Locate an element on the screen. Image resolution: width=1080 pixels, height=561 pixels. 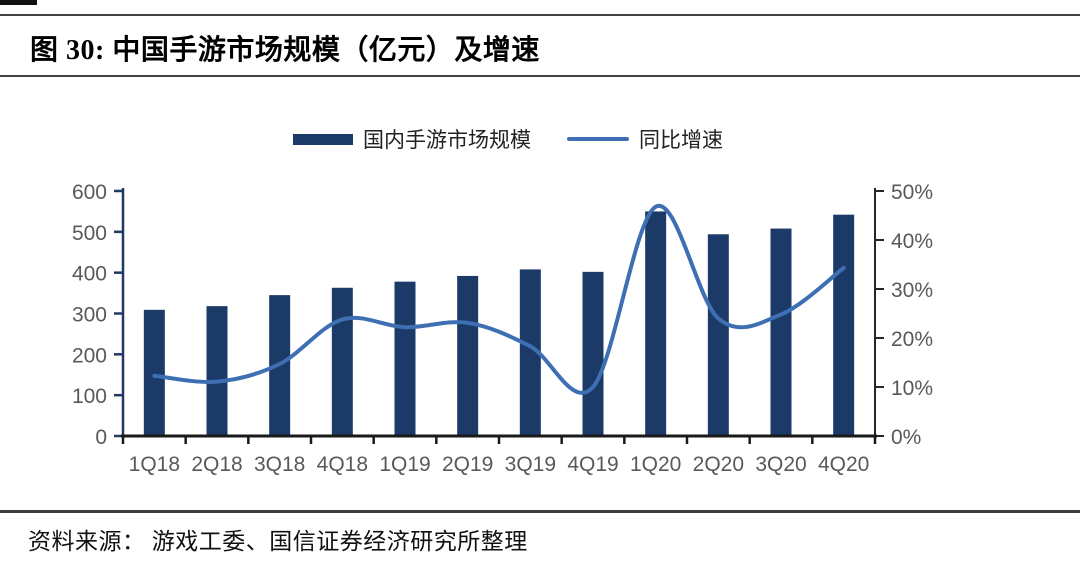
x-label-4q18: 4Q18 is located at coordinates (342, 464).